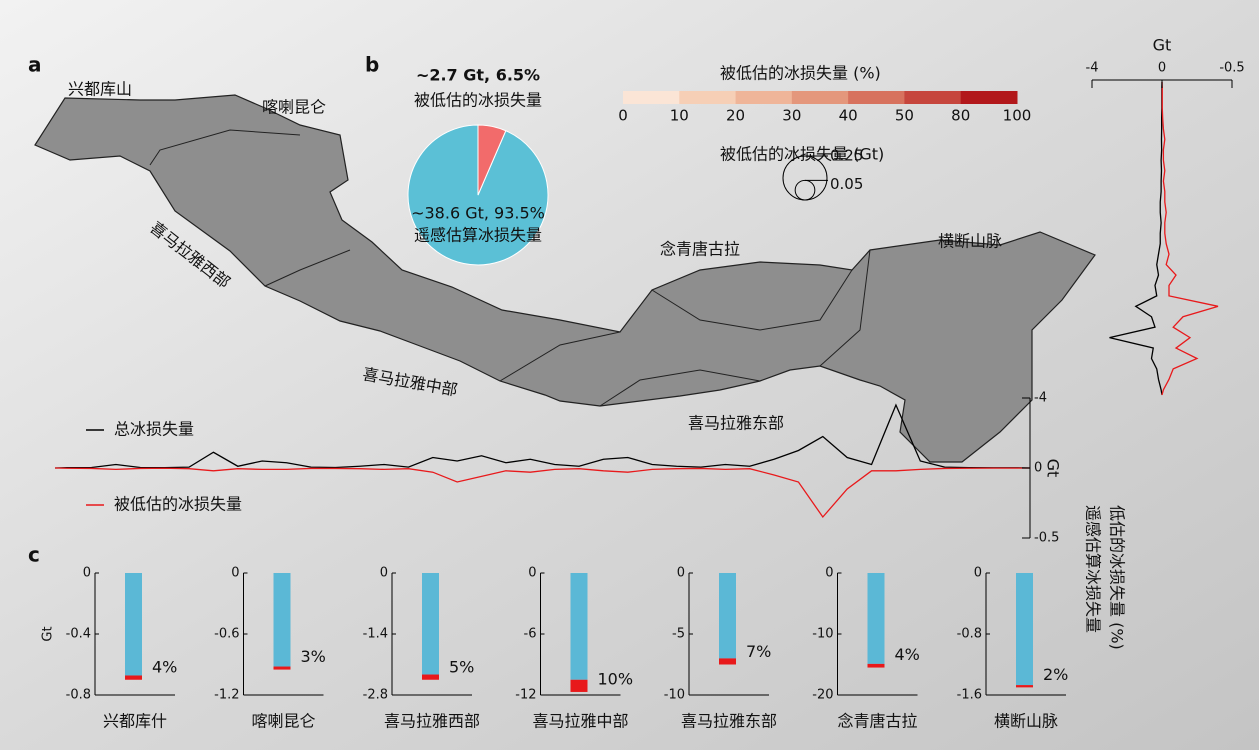  What do you see at coordinates (78, 634) in the screenshot?
I see `tick-label: -0.4` at bounding box center [78, 634].